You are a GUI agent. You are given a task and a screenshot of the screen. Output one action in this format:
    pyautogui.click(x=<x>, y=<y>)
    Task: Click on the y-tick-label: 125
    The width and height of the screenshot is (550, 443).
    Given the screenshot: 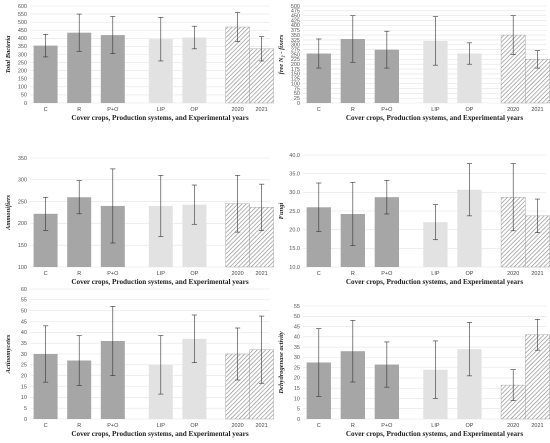 What is the action you would take?
    pyautogui.click(x=295, y=80)
    